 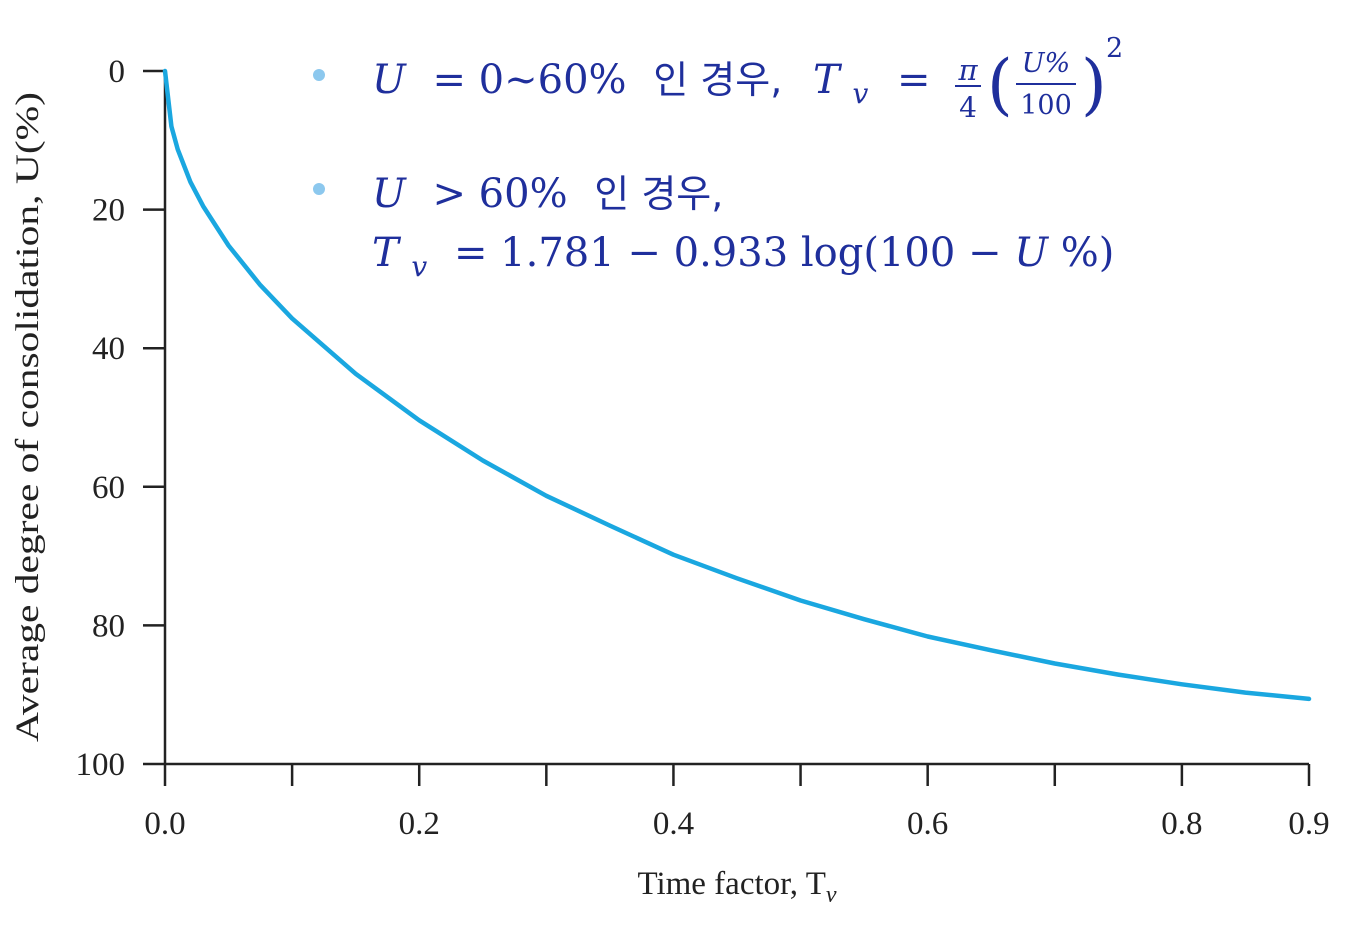 I want to click on x-tick-label: 0.2, so click(x=419, y=824).